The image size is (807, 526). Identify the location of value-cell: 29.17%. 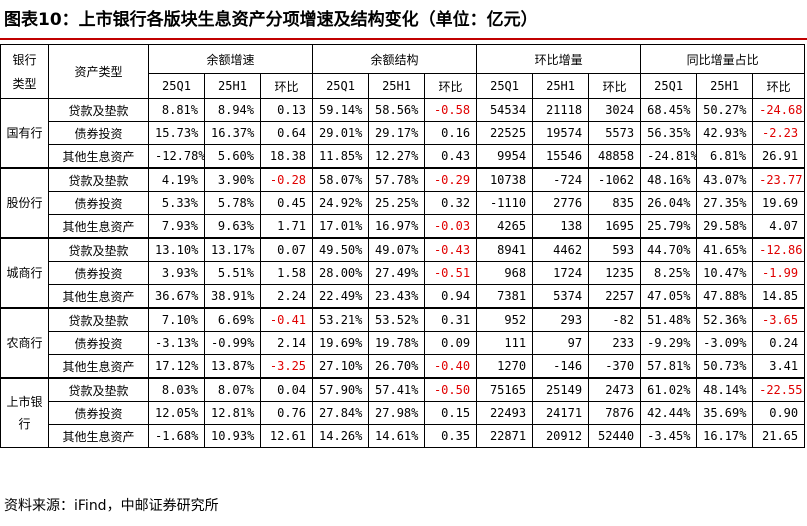
(397, 133).